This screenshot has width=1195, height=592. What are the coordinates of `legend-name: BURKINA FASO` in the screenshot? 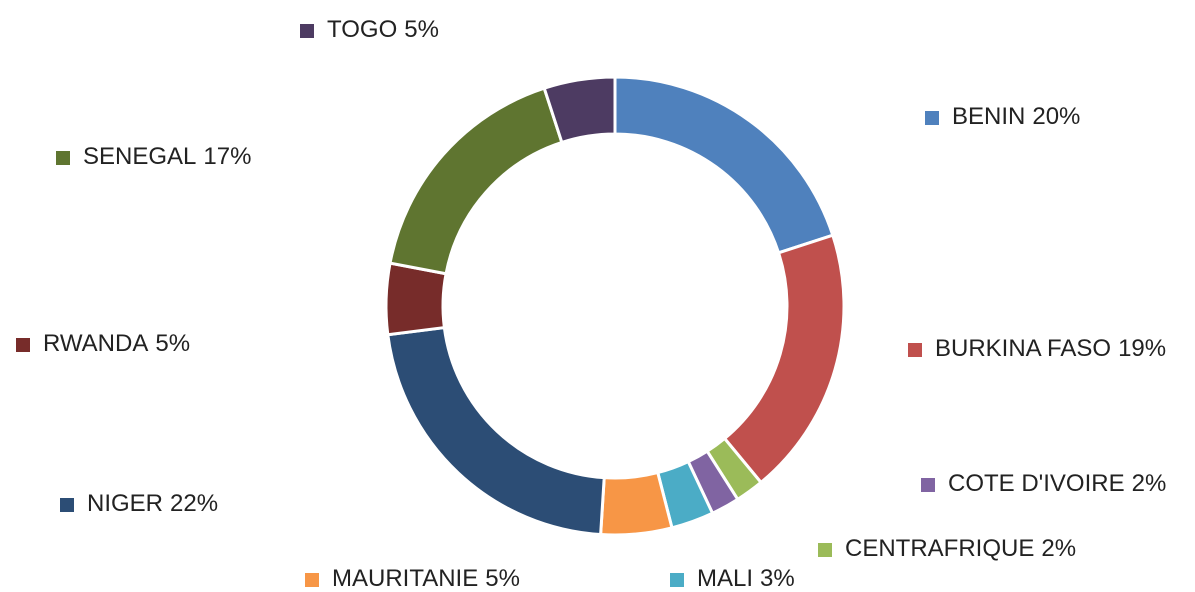 It's located at (1023, 348).